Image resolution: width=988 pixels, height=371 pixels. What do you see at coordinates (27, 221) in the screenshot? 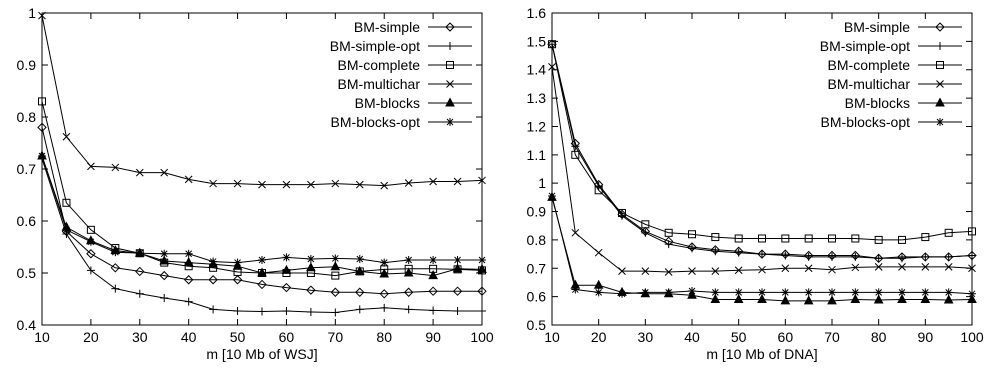
I see `y-tick-label: 0.6` at bounding box center [27, 221].